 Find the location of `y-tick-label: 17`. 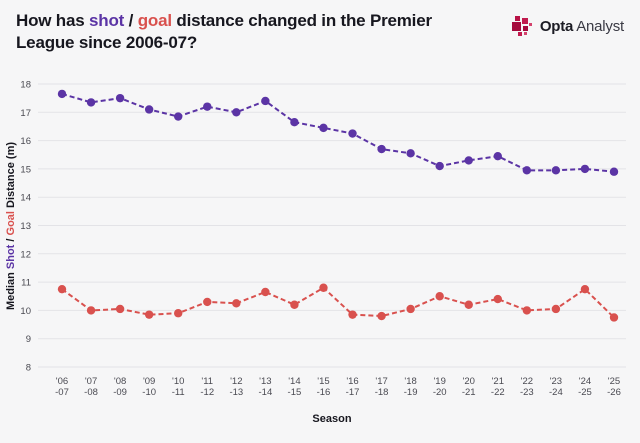

y-tick-label: 17 is located at coordinates (25, 113).